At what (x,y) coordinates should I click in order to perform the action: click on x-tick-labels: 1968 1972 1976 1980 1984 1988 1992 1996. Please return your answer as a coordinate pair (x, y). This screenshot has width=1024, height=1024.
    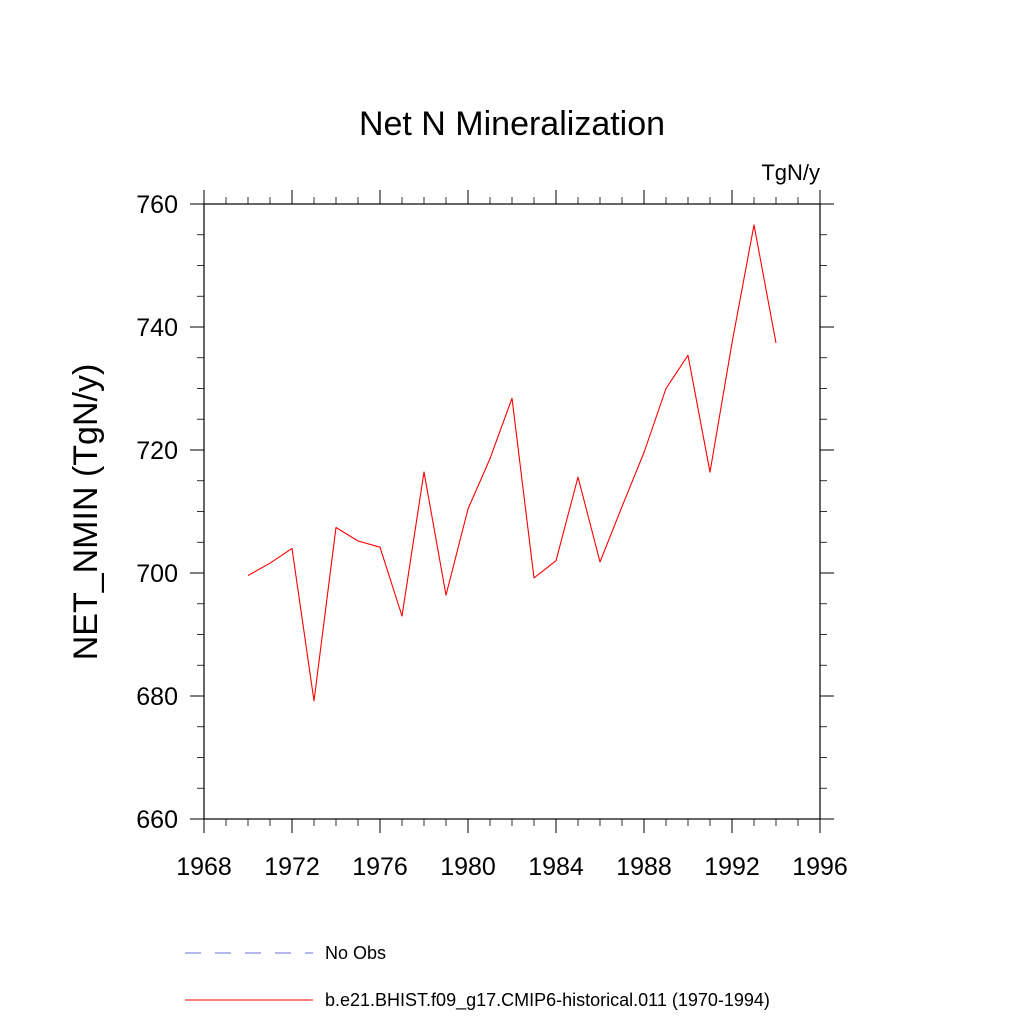
    Looking at the image, I should click on (512, 867).